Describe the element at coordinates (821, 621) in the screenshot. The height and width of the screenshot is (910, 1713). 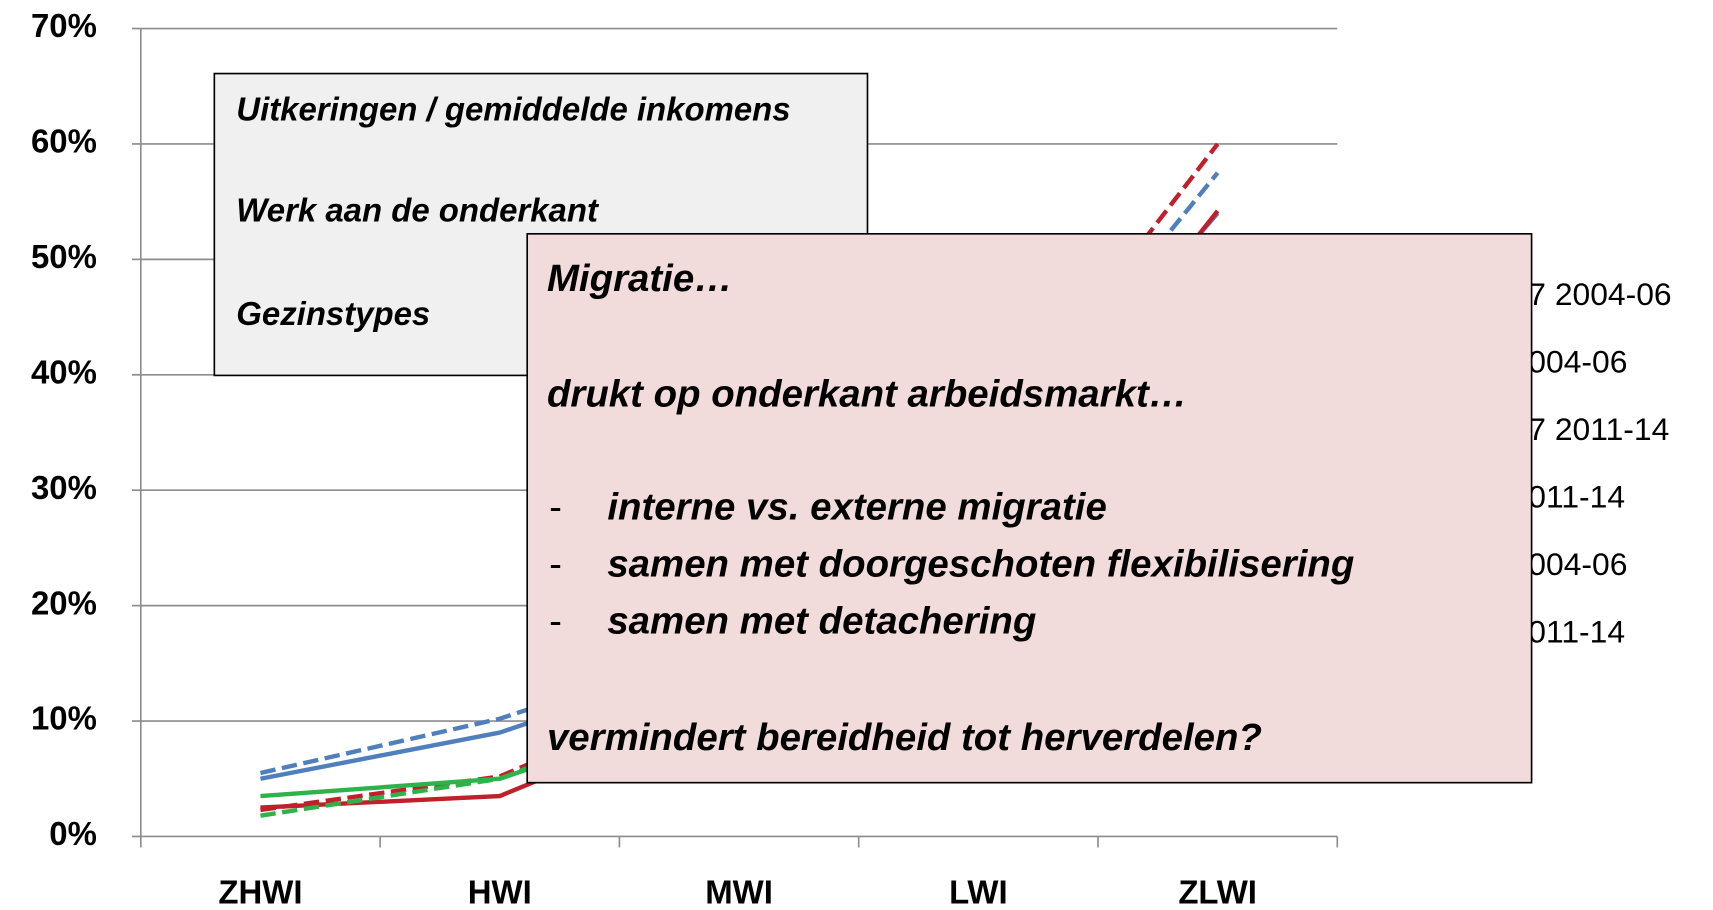
I see `bullet-text: samen met detachering` at that location.